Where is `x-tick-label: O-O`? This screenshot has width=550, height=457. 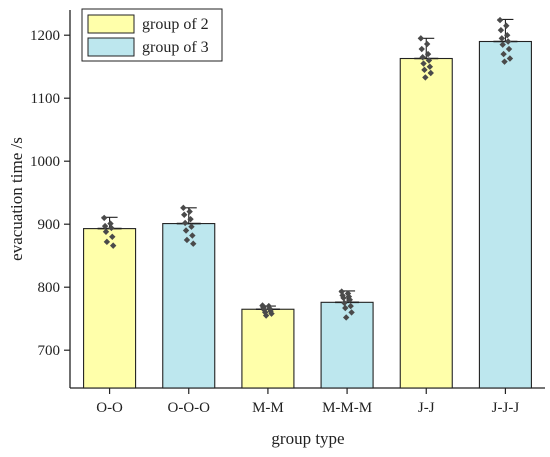 x-tick-label: O-O is located at coordinates (109, 408).